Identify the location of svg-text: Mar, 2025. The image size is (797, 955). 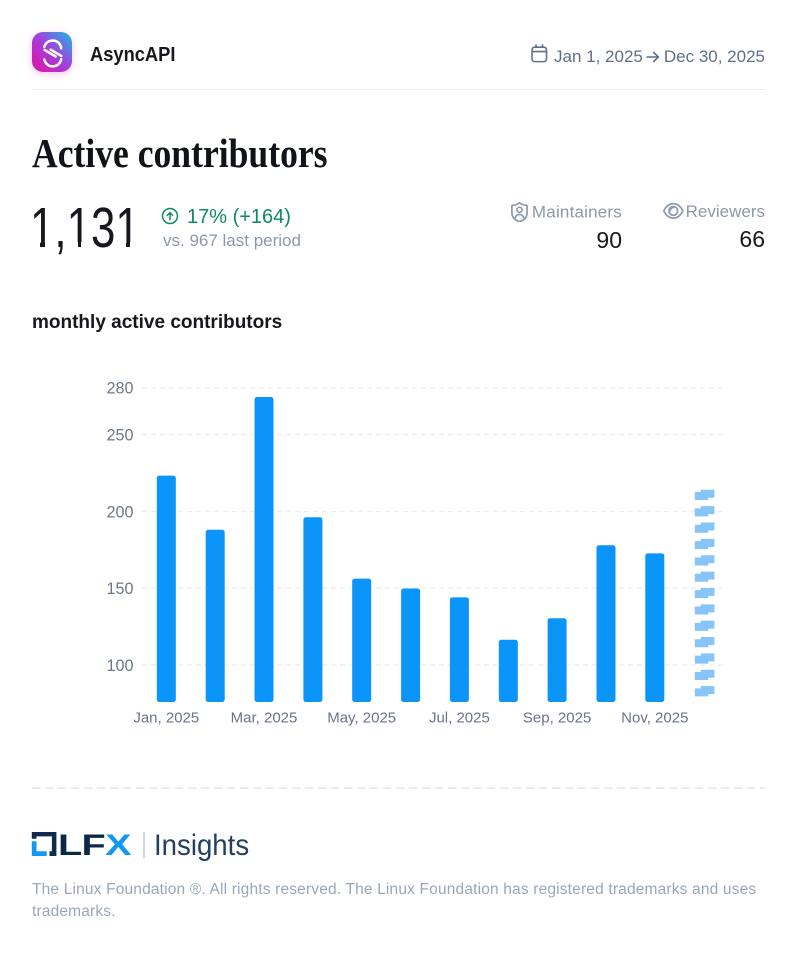
(264, 718).